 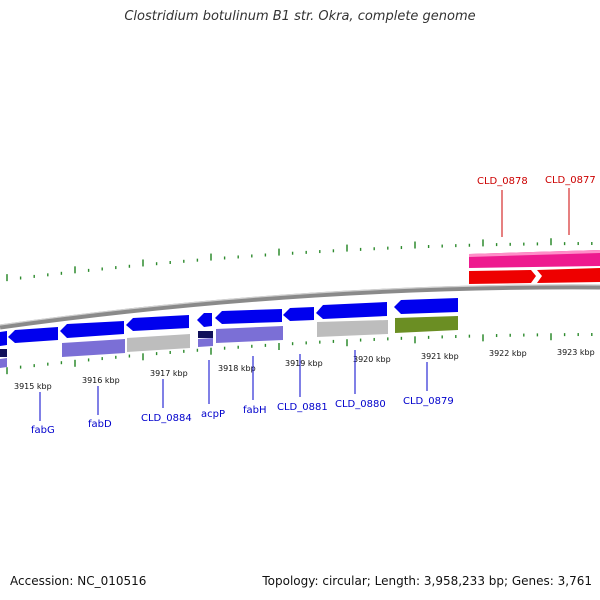 I want to click on scale-label-3915: 3915 kbp, so click(x=33, y=386).